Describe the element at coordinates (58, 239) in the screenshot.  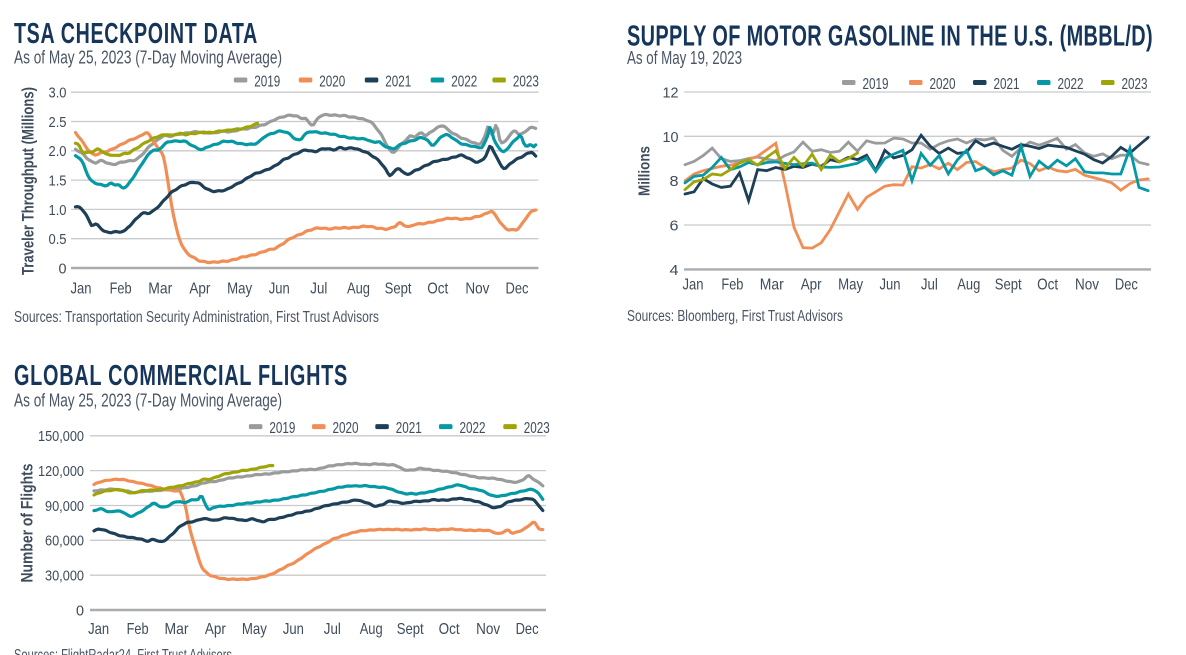
I see `svg-text: 0.5` at that location.